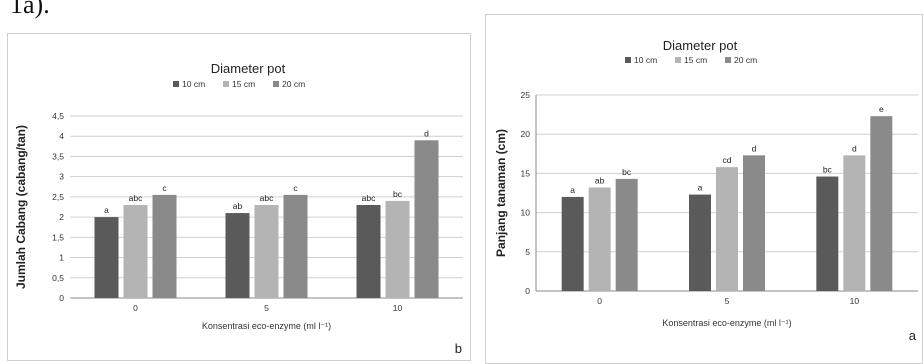  I want to click on bar-letter-label: cd, so click(727, 160).